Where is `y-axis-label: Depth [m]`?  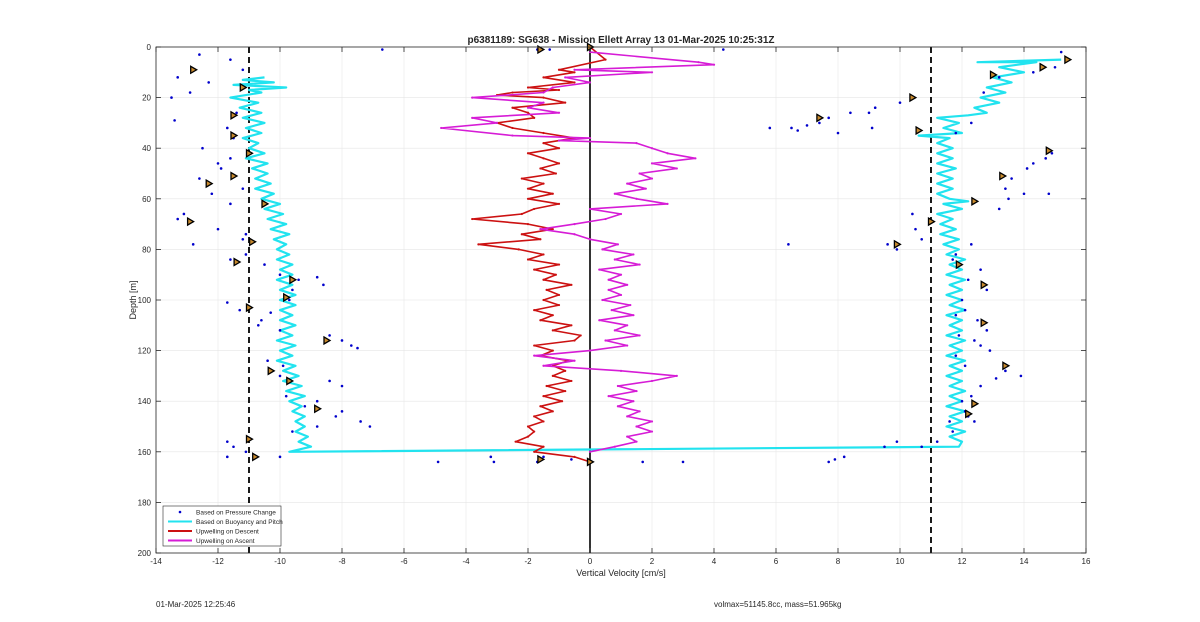 y-axis-label: Depth [m] is located at coordinates (133, 299).